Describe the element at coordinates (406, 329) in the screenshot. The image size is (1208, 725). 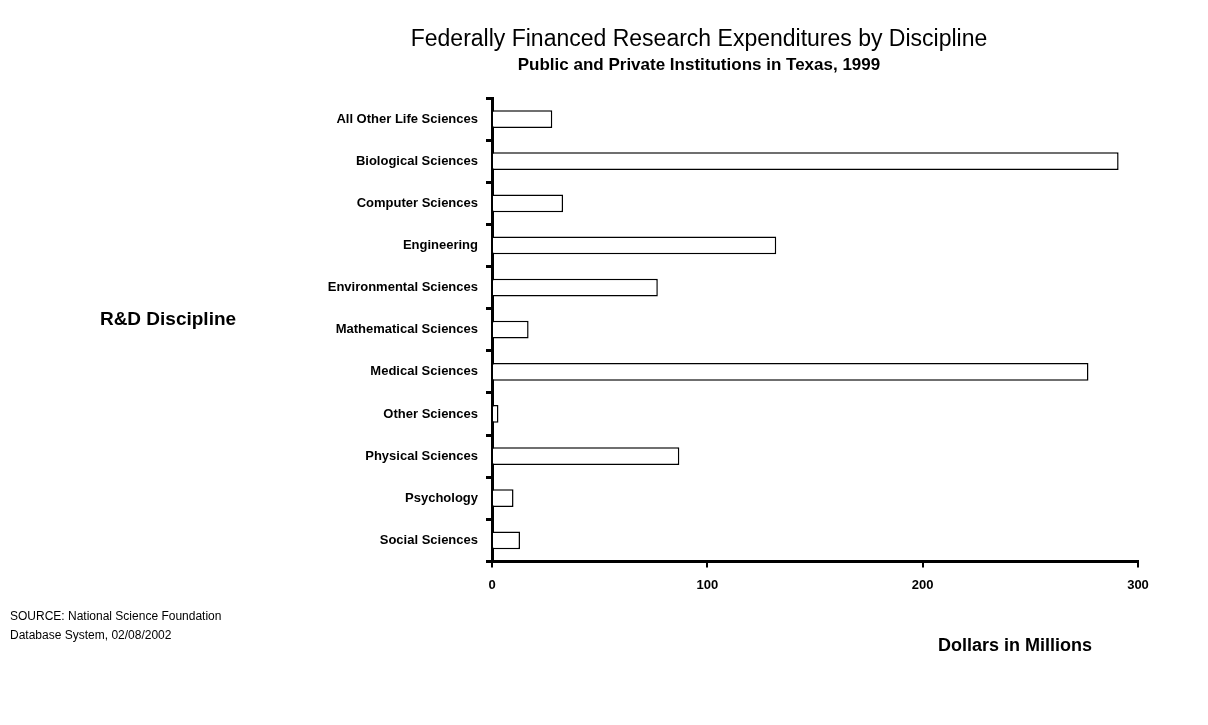
I see `y-tick-label: Mathematical Sciences` at that location.